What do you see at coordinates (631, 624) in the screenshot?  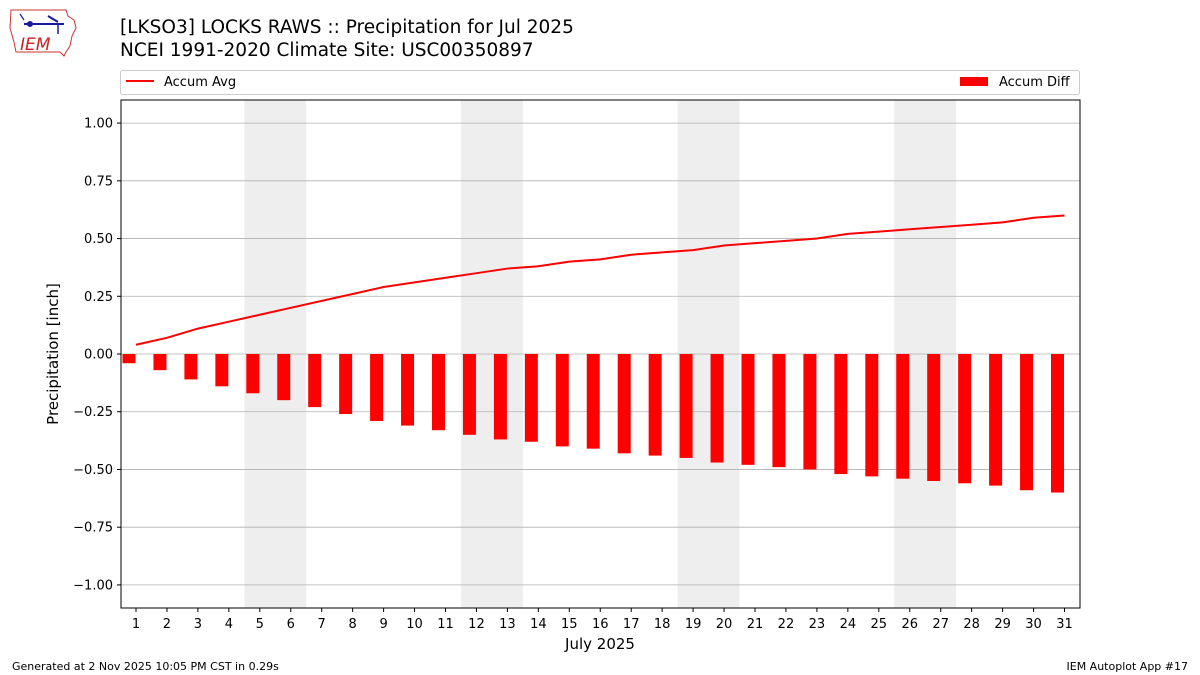 I see `x-tick-label-16: 17` at bounding box center [631, 624].